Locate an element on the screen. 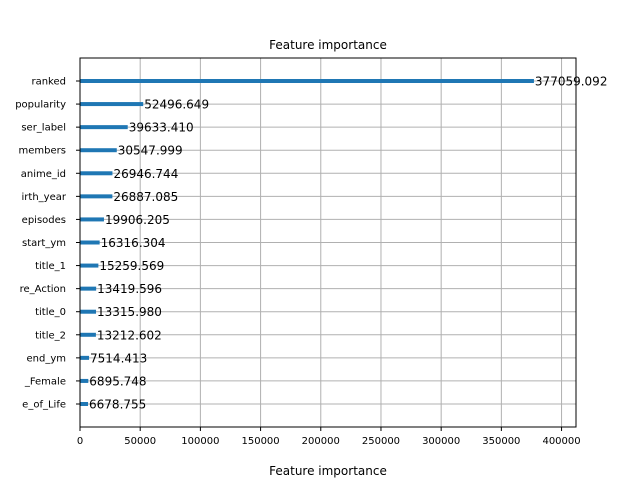 The width and height of the screenshot is (640, 480). x-tick-label: 0 is located at coordinates (80, 441).